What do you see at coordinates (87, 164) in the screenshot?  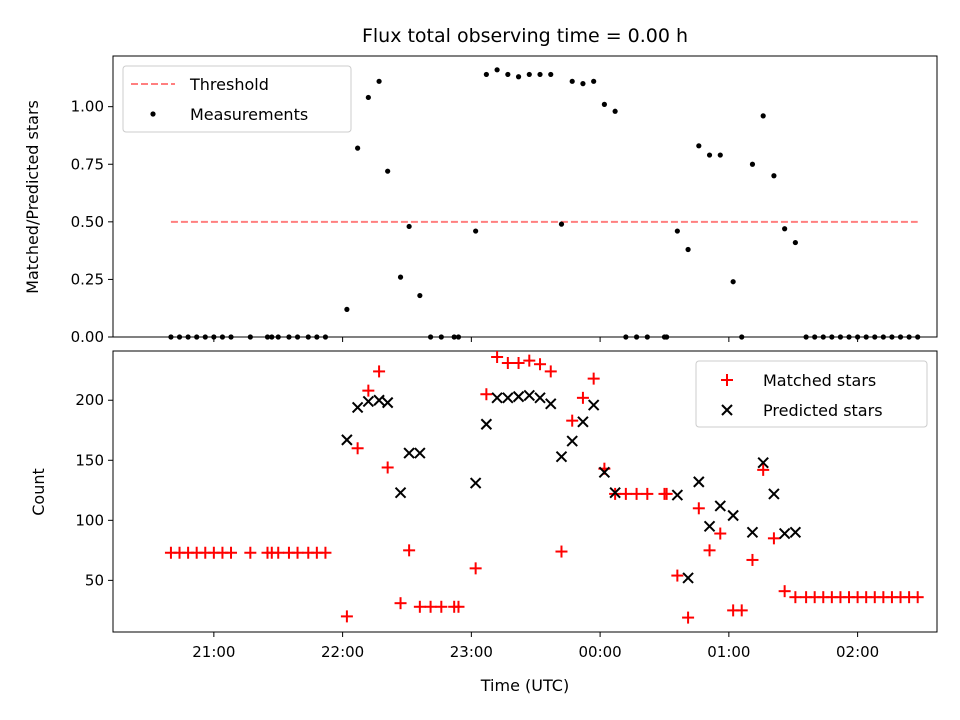 I see `y-tick-label: 0.75` at bounding box center [87, 164].